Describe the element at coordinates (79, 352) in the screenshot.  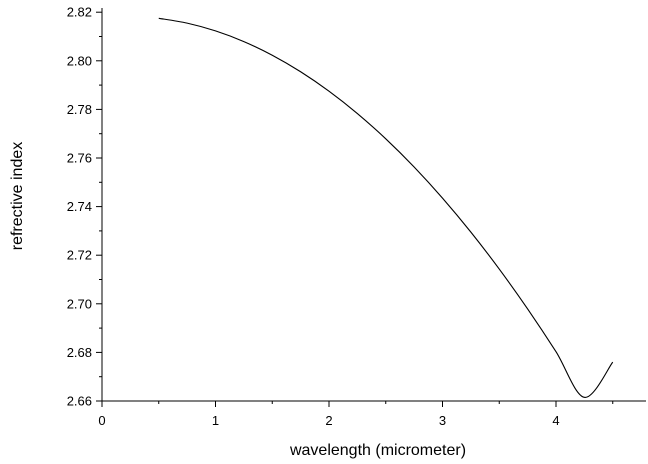
I see `y-tick-label: 2.68` at that location.